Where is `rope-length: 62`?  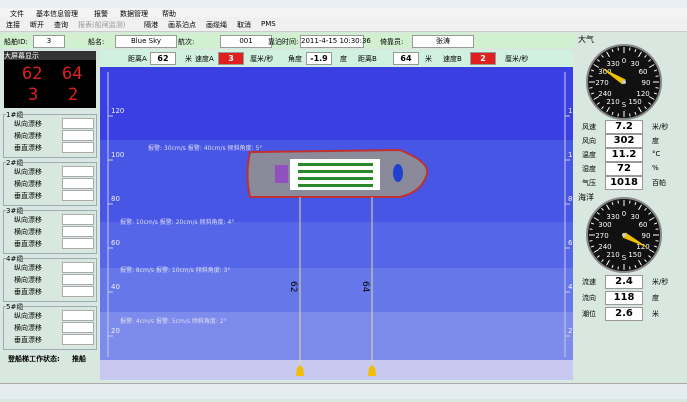
rope-length: 62 is located at coordinates (293, 286).